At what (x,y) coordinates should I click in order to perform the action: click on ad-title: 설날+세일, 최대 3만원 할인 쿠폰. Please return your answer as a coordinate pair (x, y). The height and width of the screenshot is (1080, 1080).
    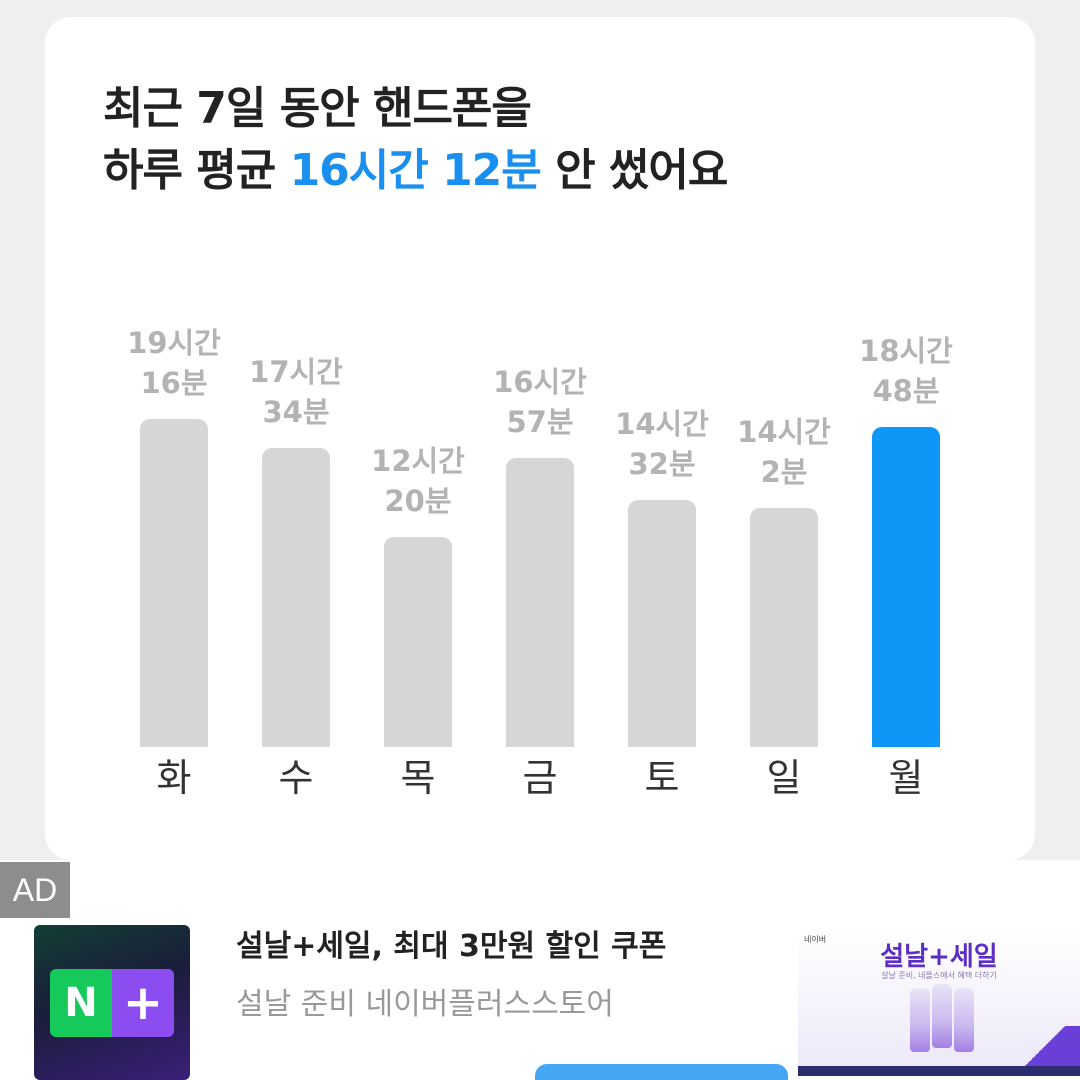
    Looking at the image, I should click on (451, 946).